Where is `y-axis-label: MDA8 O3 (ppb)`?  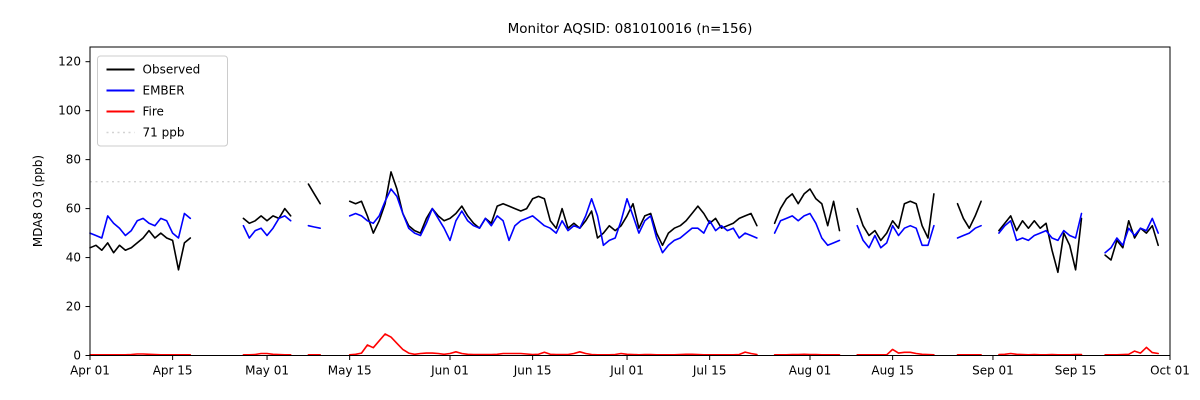
y-axis-label: MDA8 O3 (ppb) is located at coordinates (38, 201).